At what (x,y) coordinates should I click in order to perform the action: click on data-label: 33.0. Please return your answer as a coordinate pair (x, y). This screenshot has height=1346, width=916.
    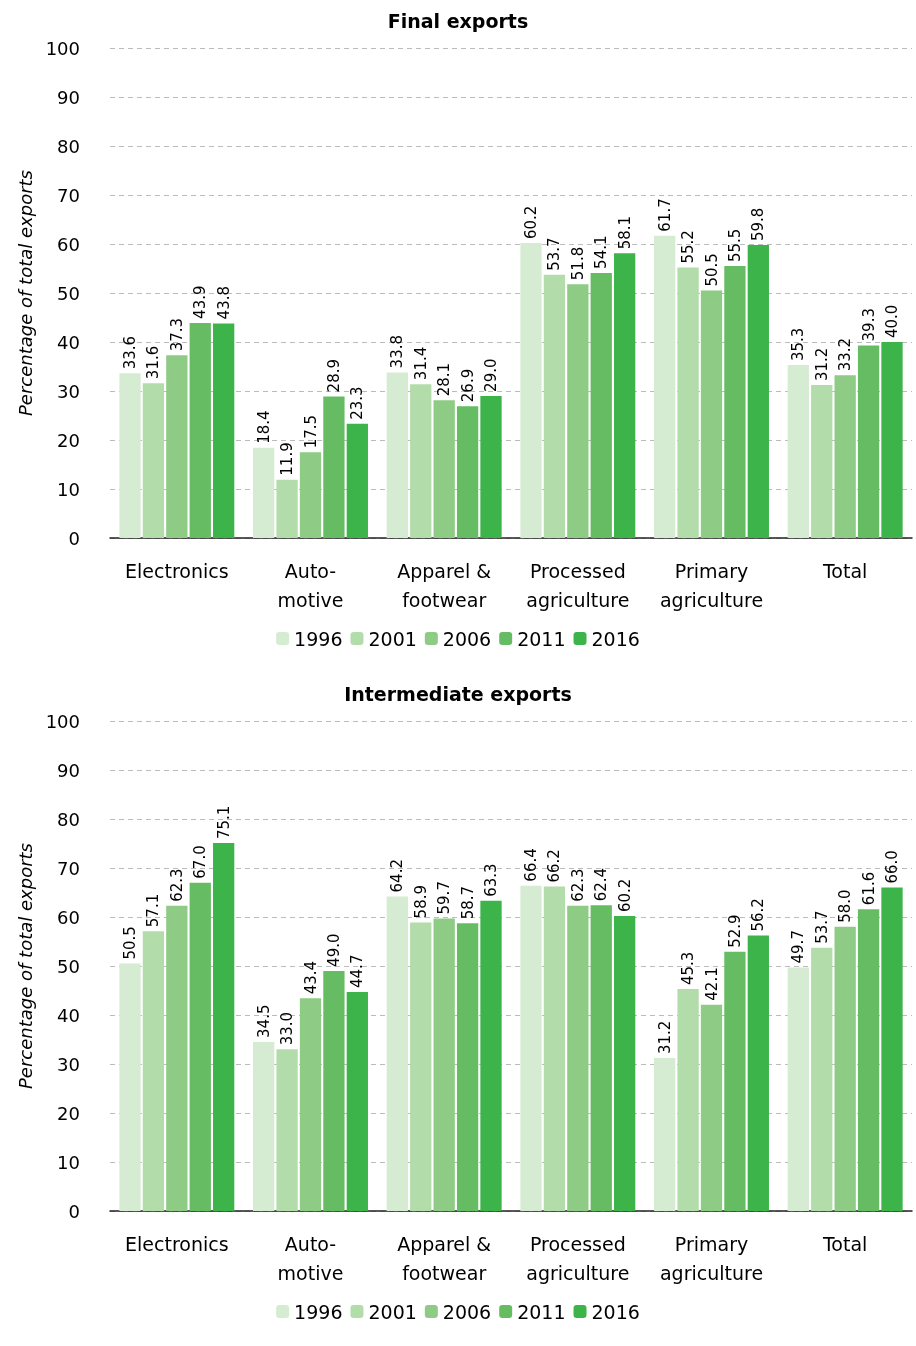
    Looking at the image, I should click on (287, 1028).